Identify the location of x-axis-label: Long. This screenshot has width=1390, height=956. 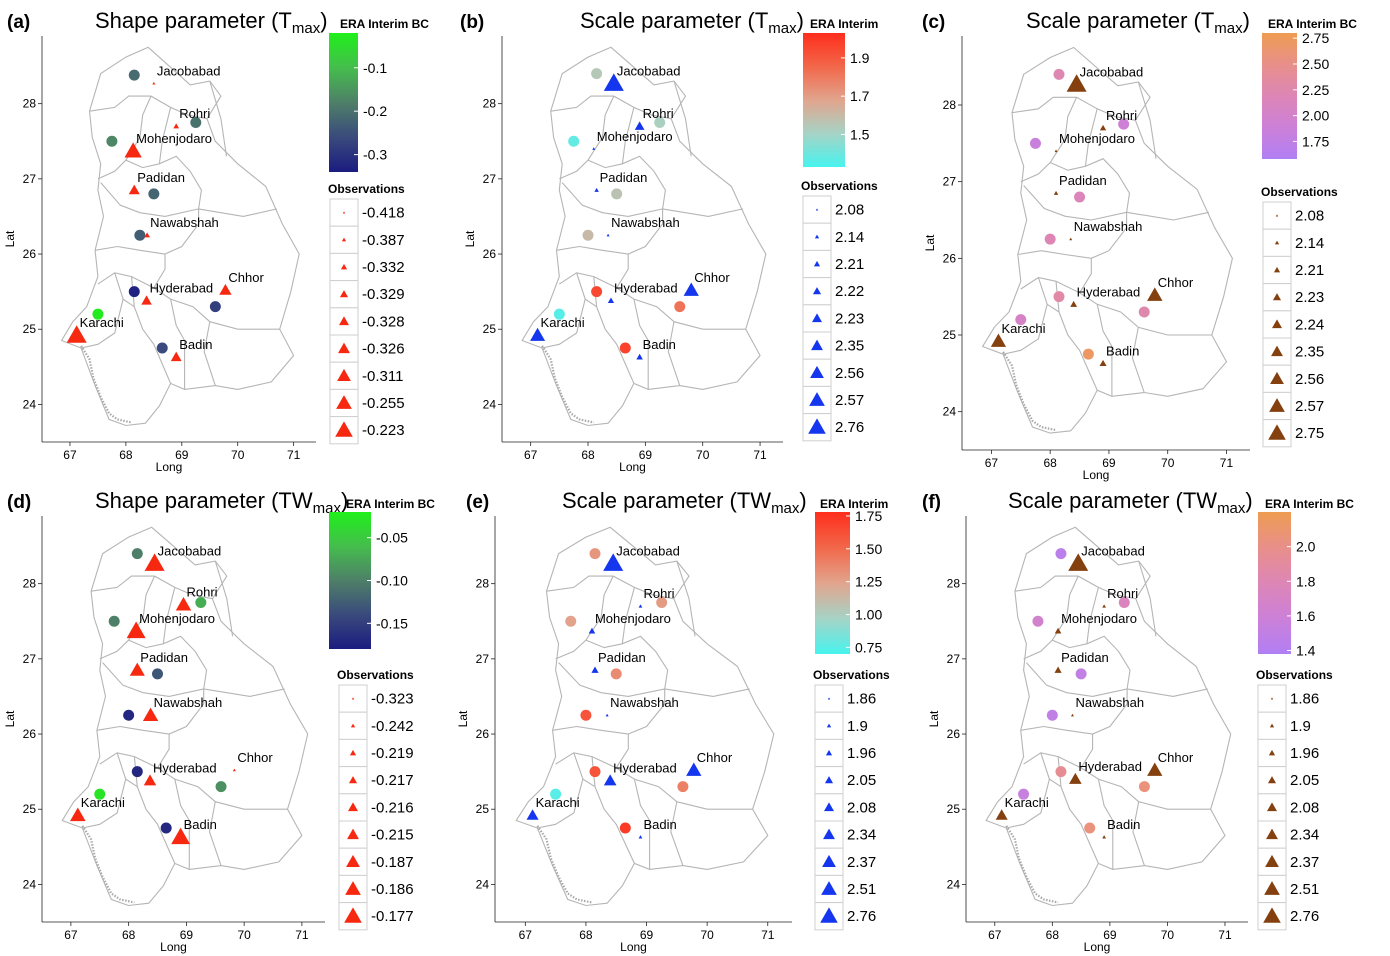
(1097, 947).